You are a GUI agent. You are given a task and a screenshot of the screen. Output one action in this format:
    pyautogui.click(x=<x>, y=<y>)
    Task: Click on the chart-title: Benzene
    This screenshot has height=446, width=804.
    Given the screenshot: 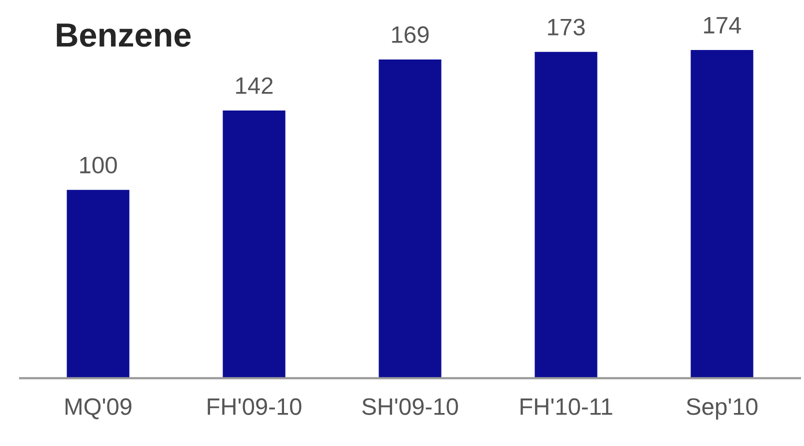 What is the action you would take?
    pyautogui.click(x=123, y=35)
    